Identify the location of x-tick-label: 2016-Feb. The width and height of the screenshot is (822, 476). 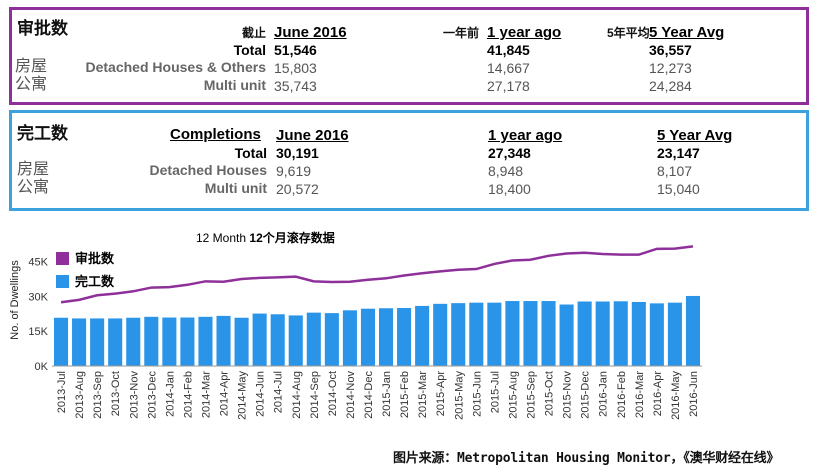
(622, 394).